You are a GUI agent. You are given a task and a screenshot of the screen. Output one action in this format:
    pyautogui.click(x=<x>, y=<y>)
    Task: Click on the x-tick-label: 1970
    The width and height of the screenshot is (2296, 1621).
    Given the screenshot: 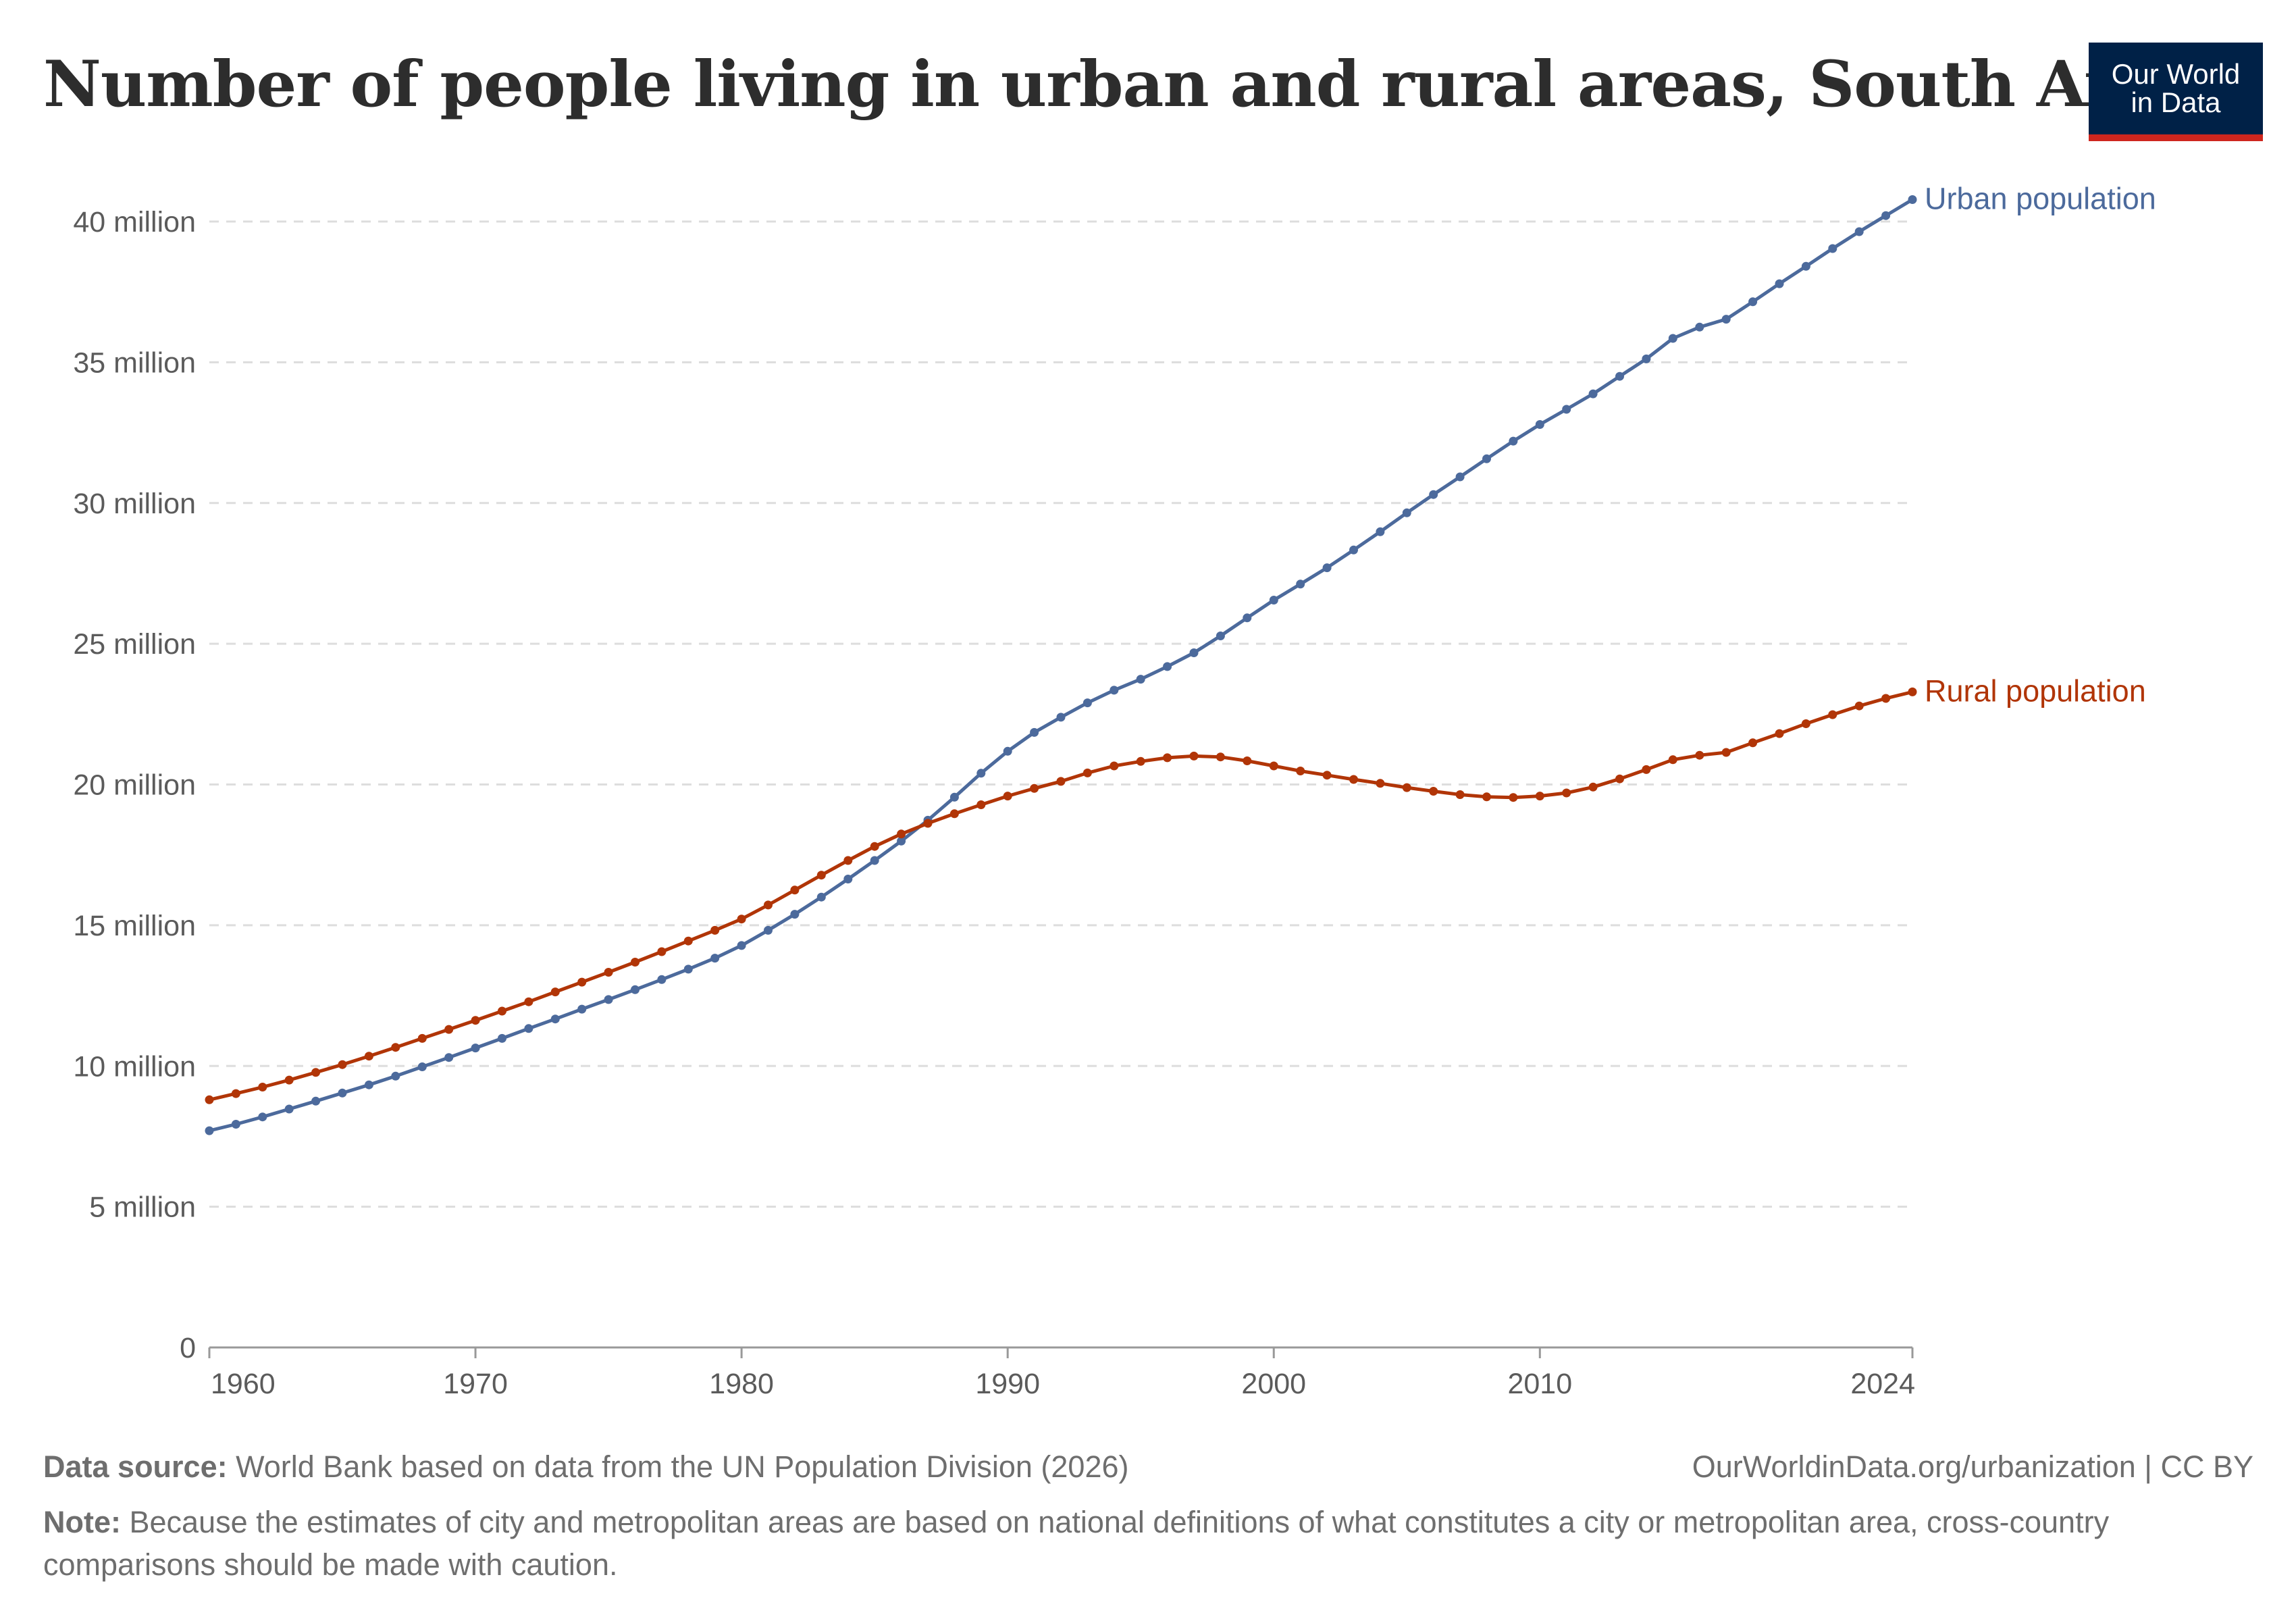 What is the action you would take?
    pyautogui.click(x=475, y=1384)
    